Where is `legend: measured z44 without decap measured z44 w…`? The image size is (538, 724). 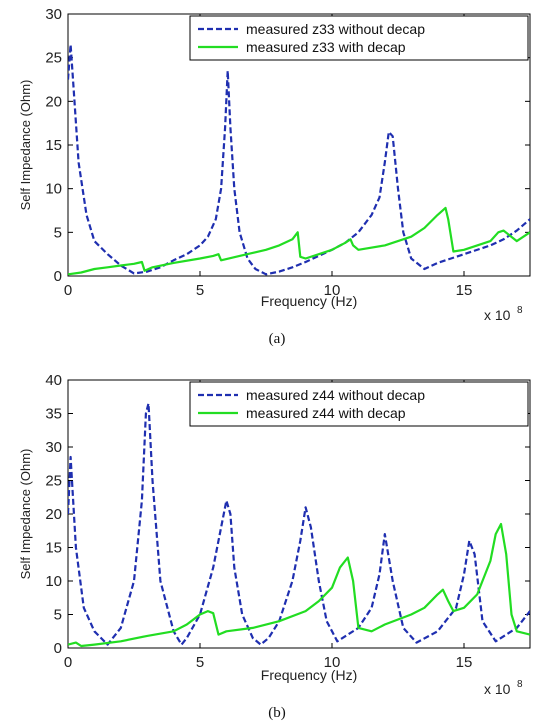 legend: measured z44 without decap measured z44 w… is located at coordinates (359, 404).